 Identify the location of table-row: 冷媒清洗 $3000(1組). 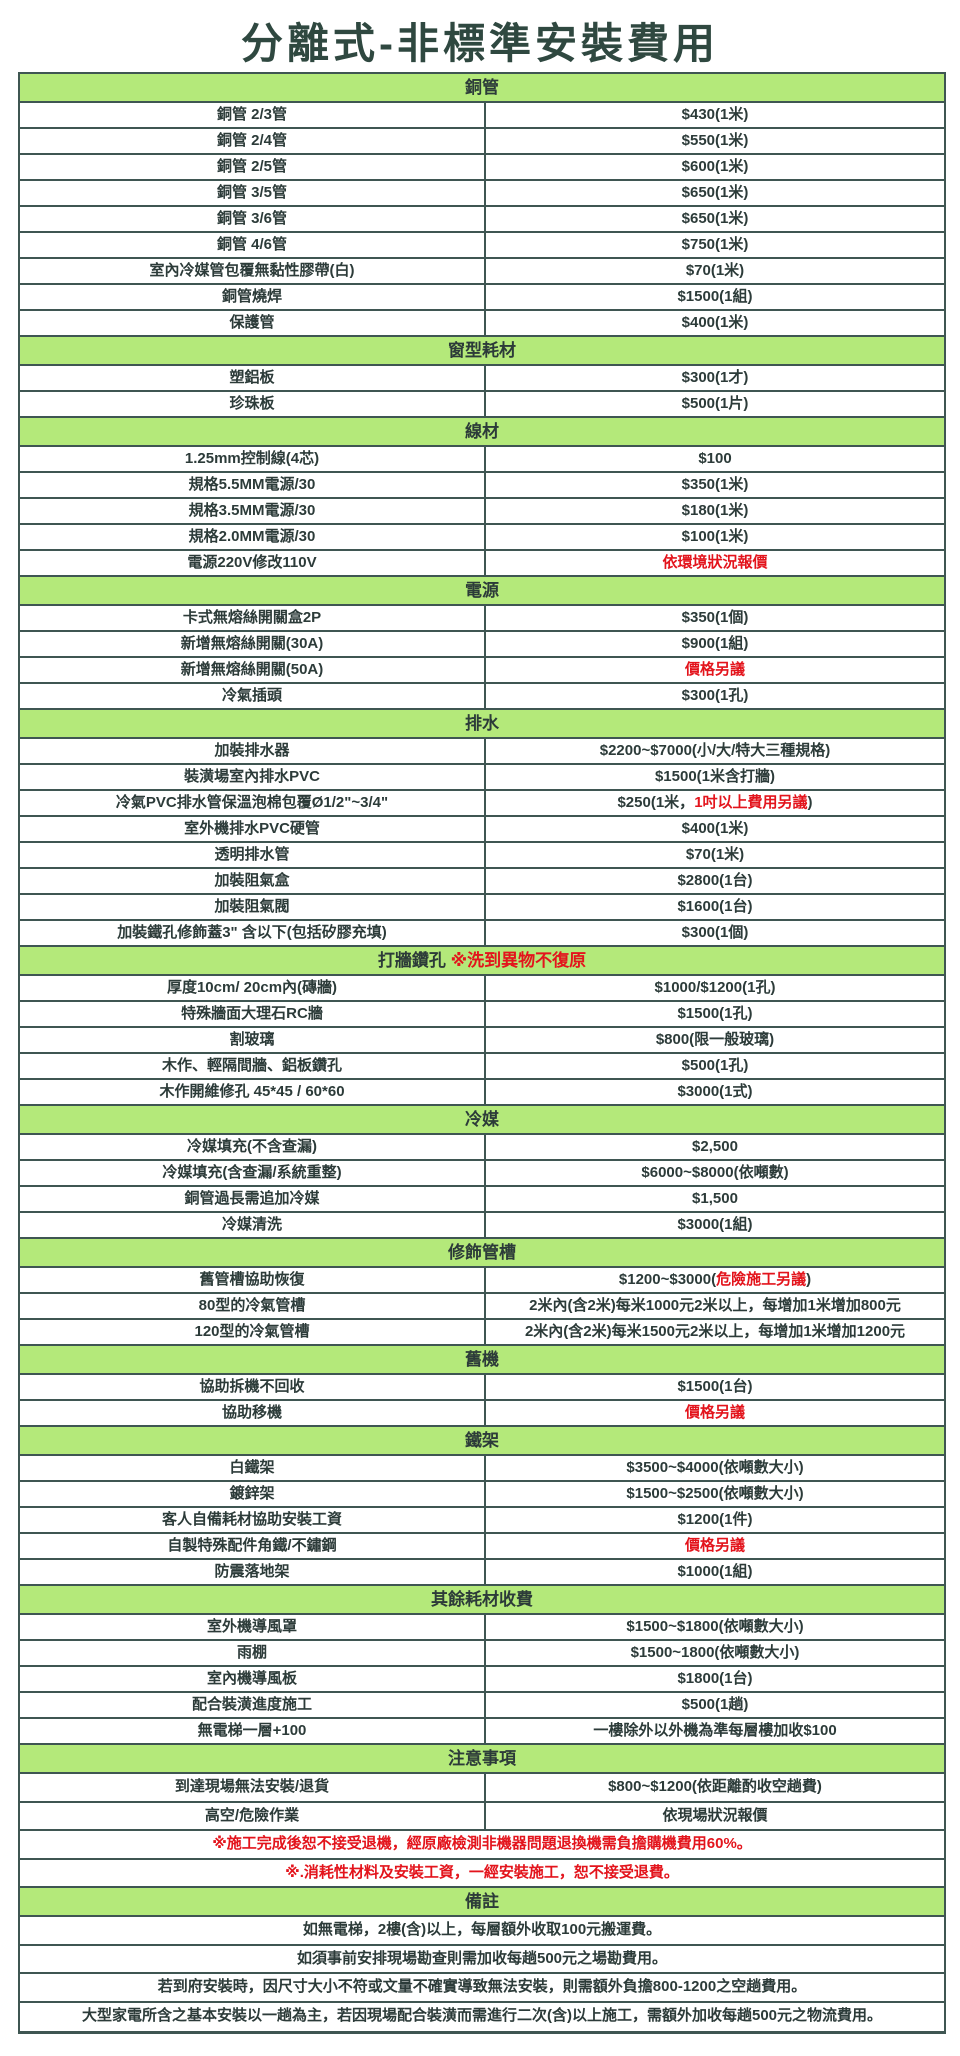
(482, 1226).